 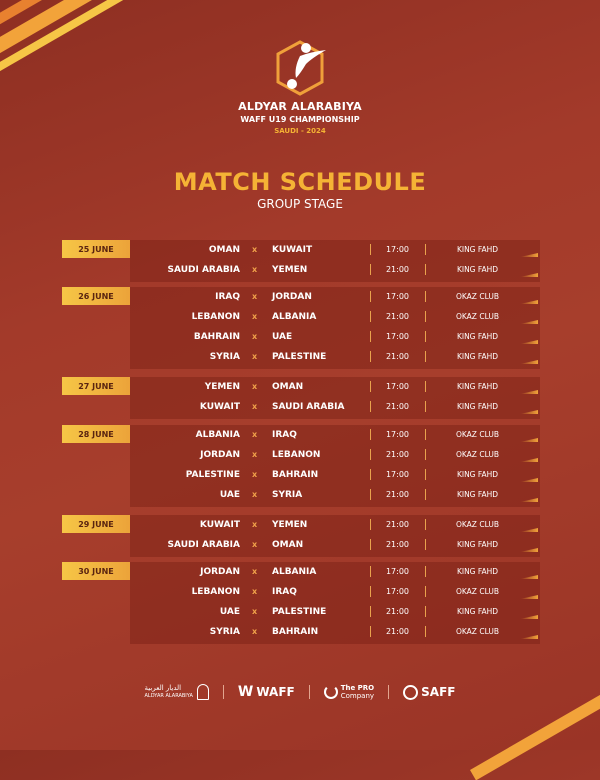 I want to click on match-row: UAE x SYRIA 21:00 KING FAHD, so click(x=335, y=495).